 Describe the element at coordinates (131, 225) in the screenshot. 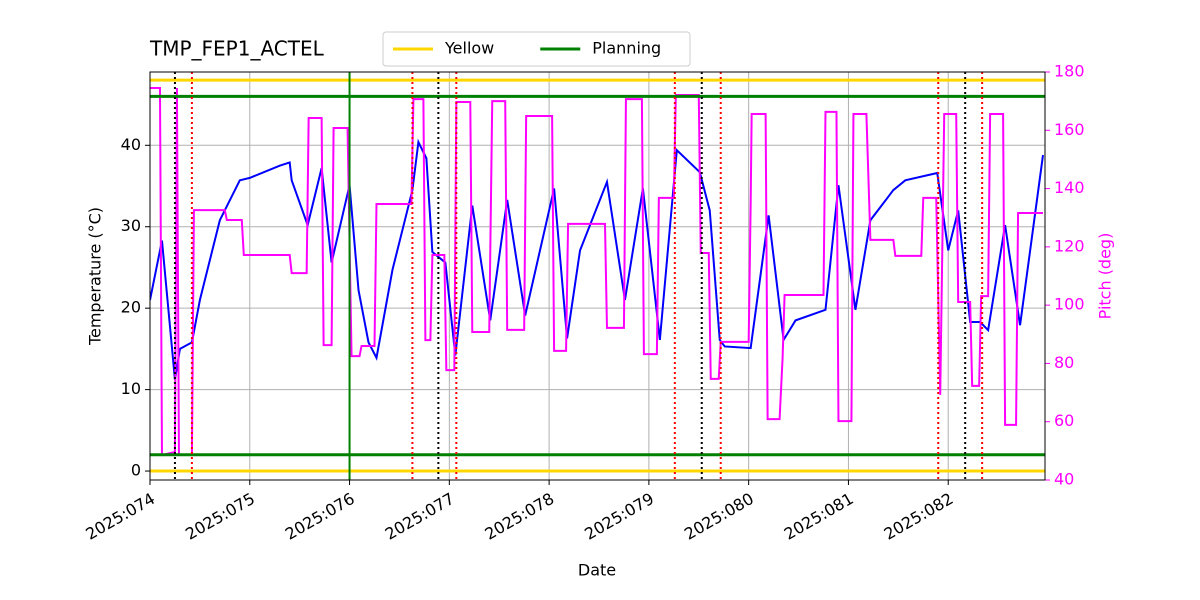

I see `y-tick-label: 30` at that location.